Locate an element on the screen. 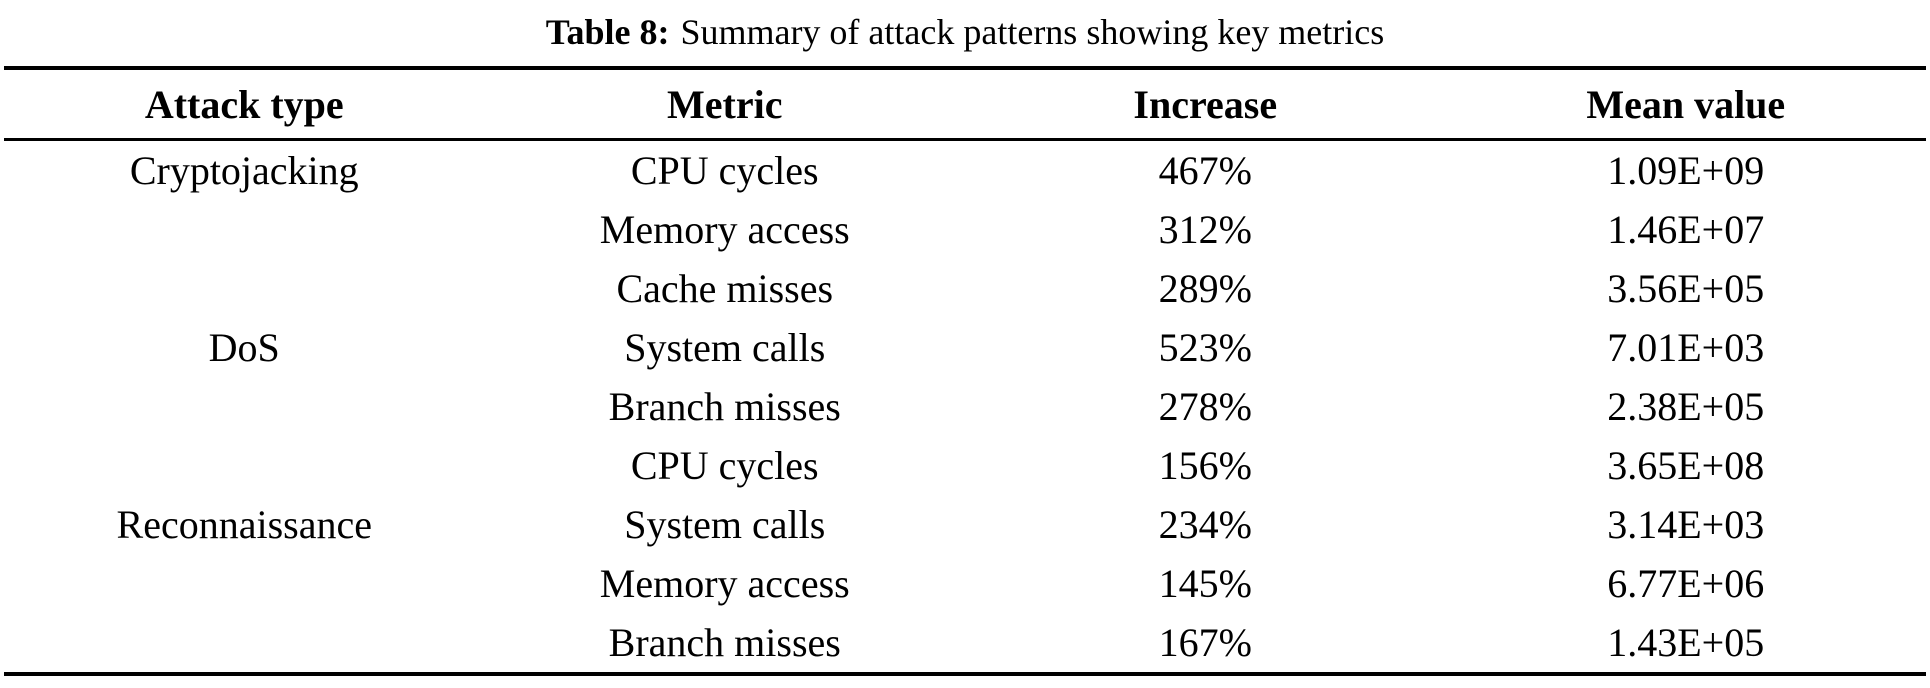  table-row: Cache misses 289% 3.56E+05 is located at coordinates (965, 288).